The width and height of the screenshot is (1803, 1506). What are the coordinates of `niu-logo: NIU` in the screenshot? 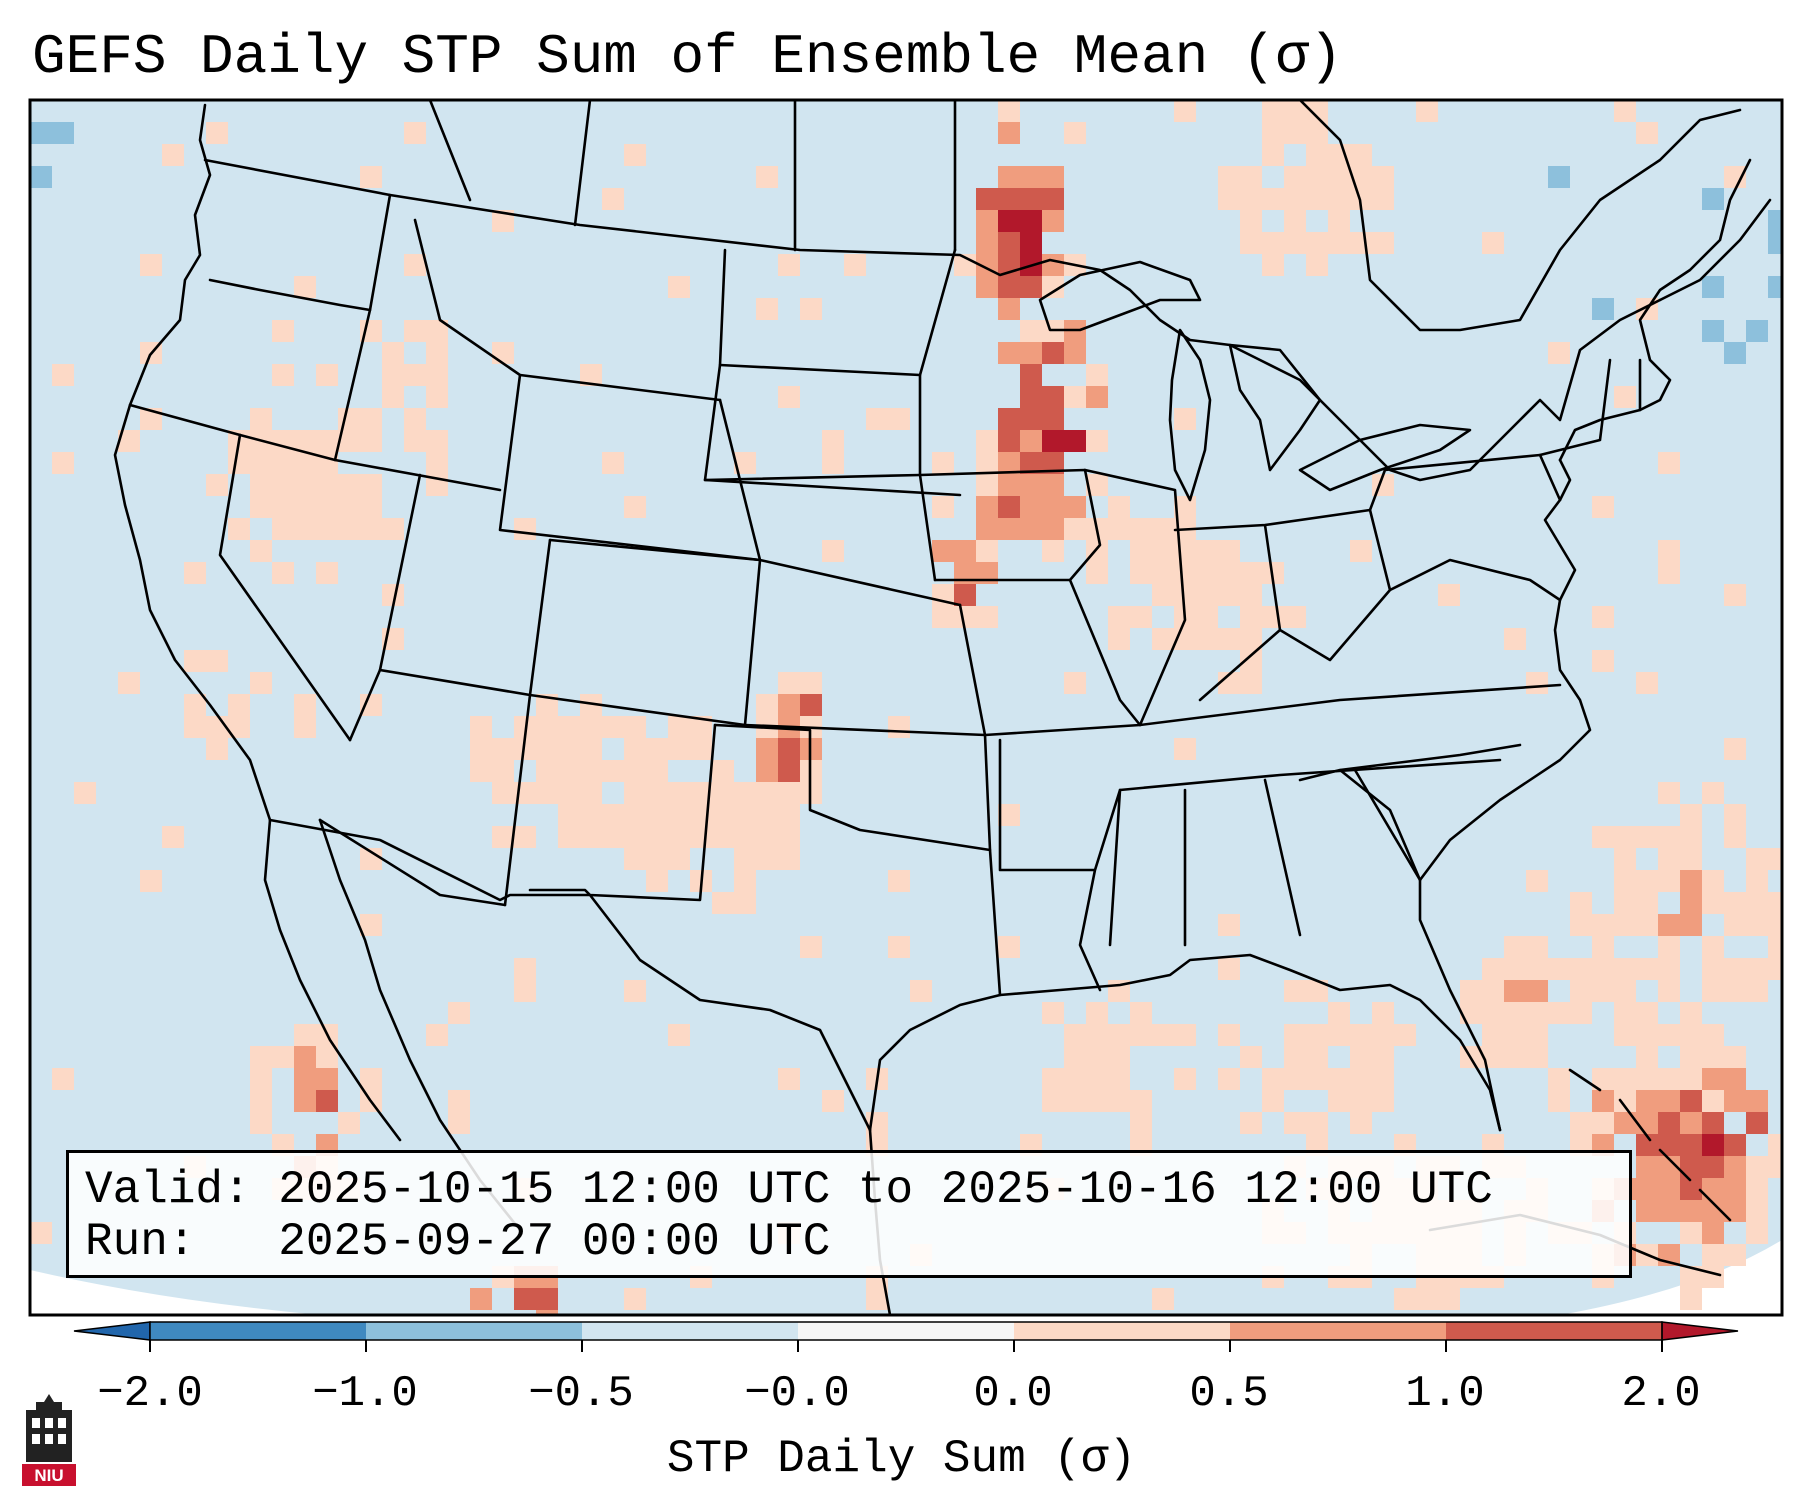 It's located at (49, 1440).